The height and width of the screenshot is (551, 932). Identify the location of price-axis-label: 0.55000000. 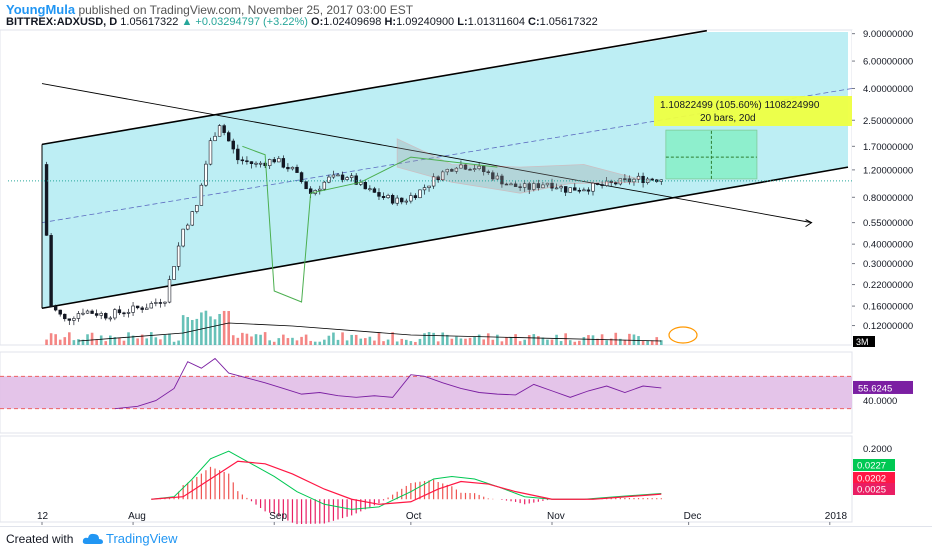
(888, 223).